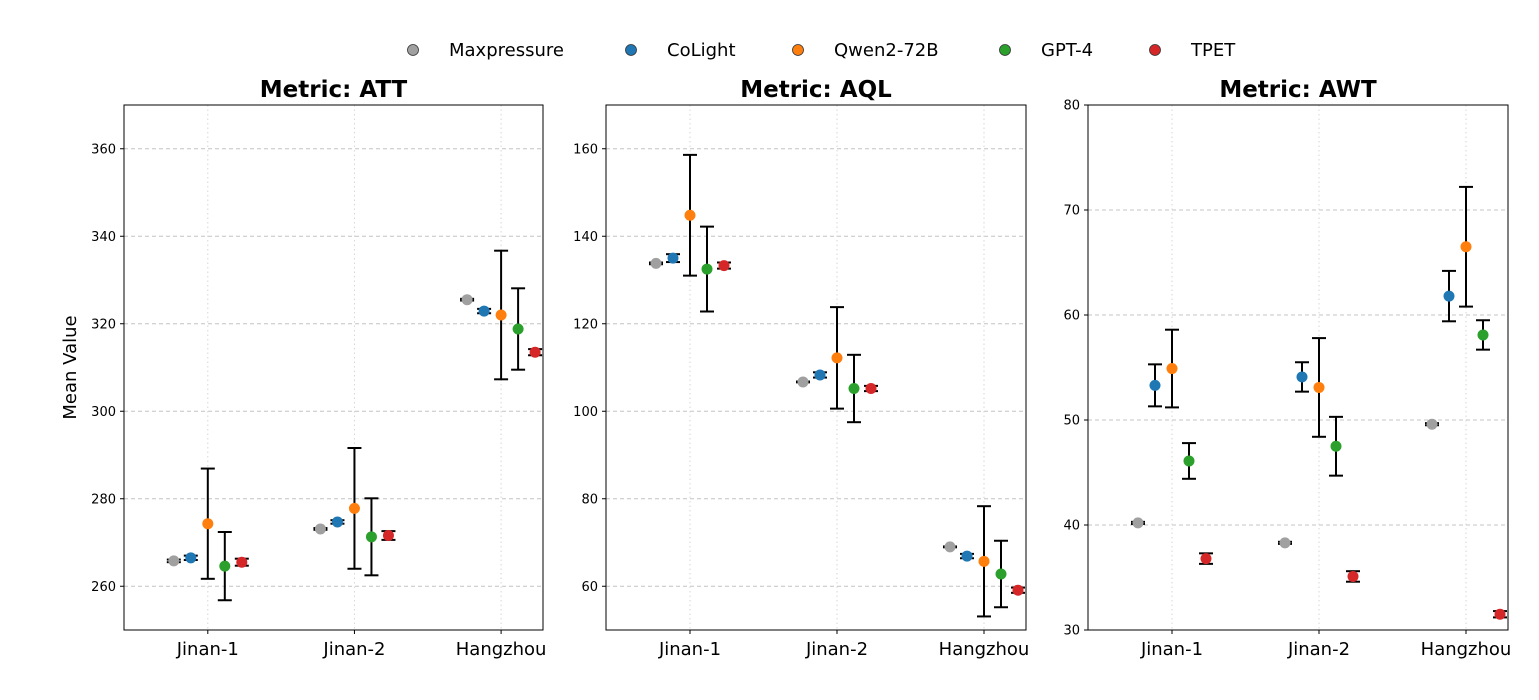 This screenshot has height=700, width=1539. What do you see at coordinates (585, 324) in the screenshot?
I see `y-tick-label: 120` at bounding box center [585, 324].